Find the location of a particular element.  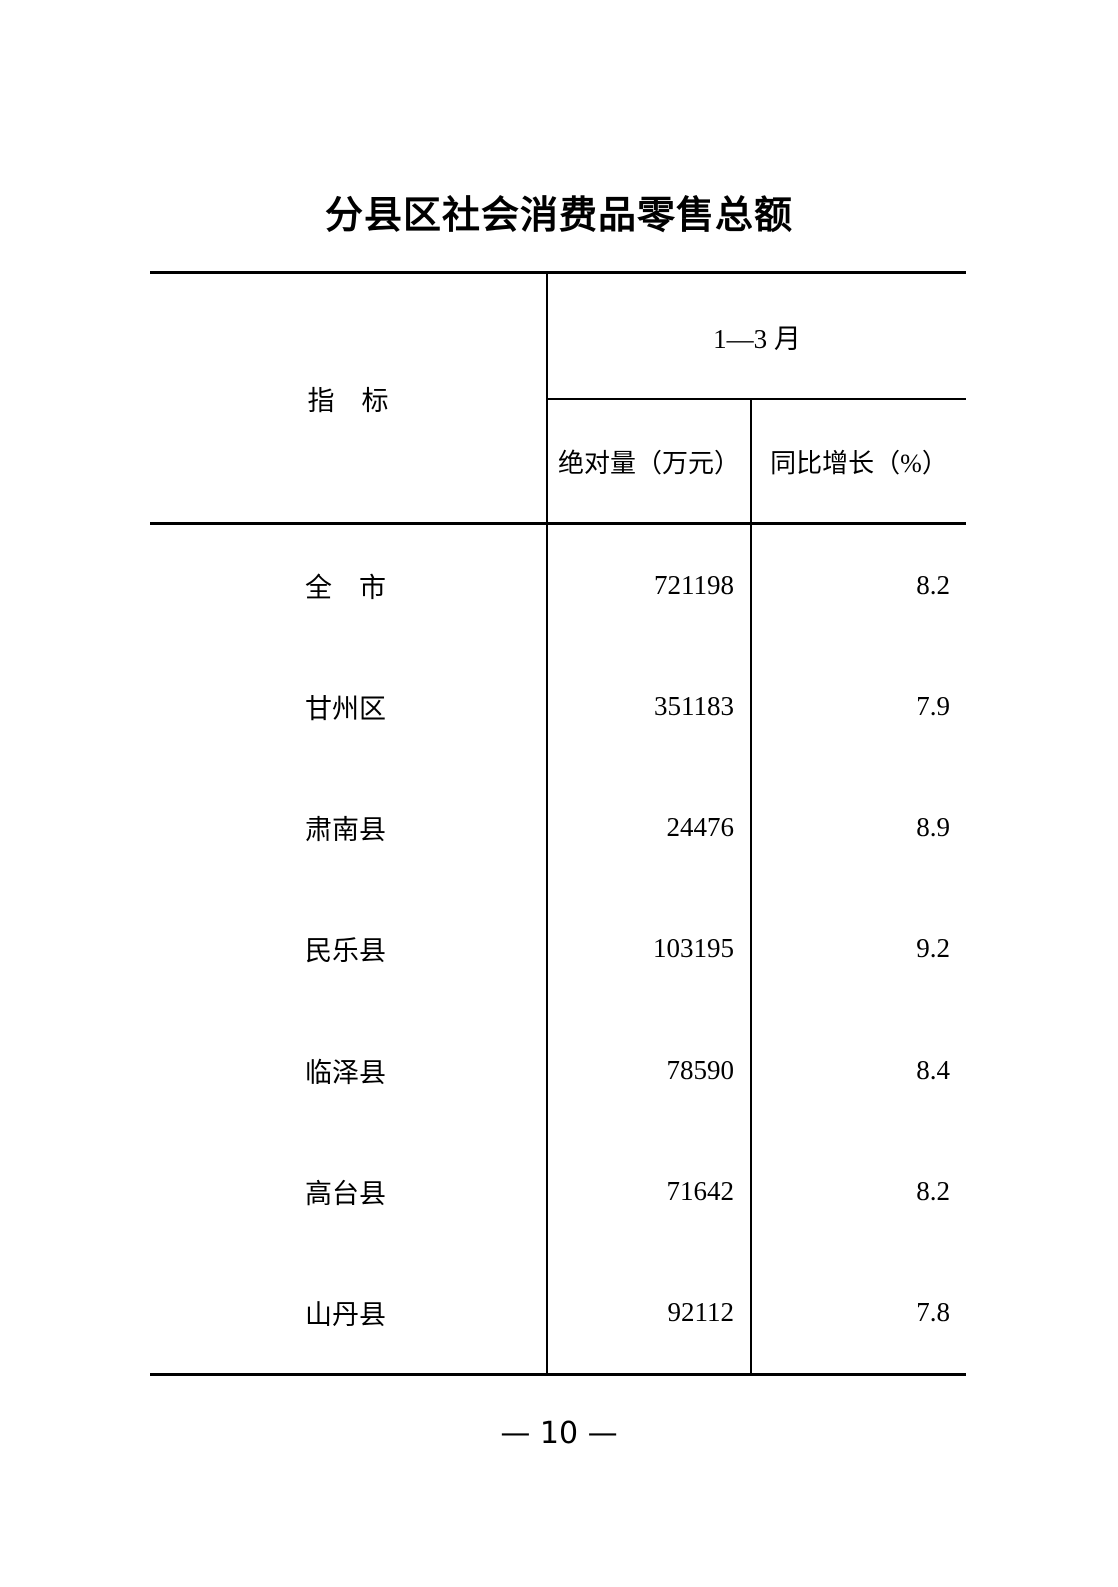

table-row: 甘州区 351183 7.9 is located at coordinates (558, 707).